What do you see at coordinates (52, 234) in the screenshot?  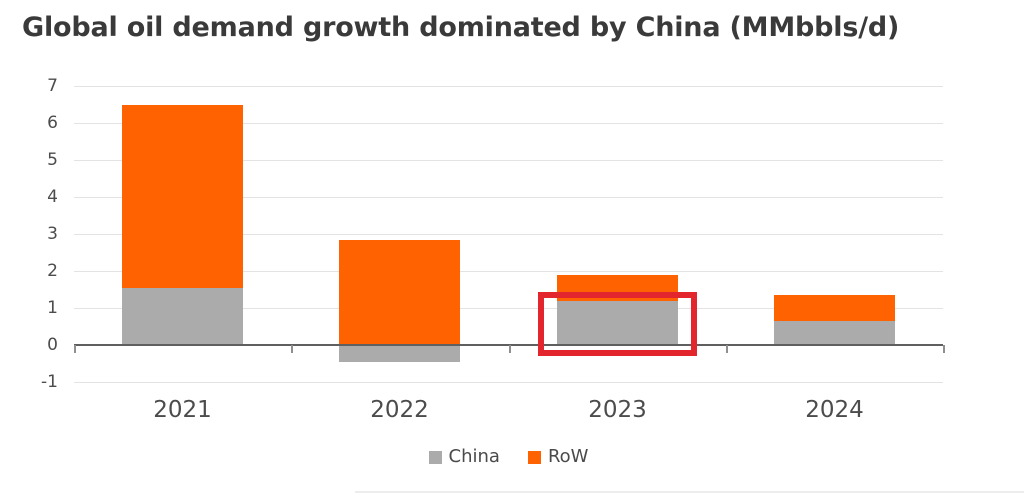 I see `y-axis-tick-label: 3` at bounding box center [52, 234].